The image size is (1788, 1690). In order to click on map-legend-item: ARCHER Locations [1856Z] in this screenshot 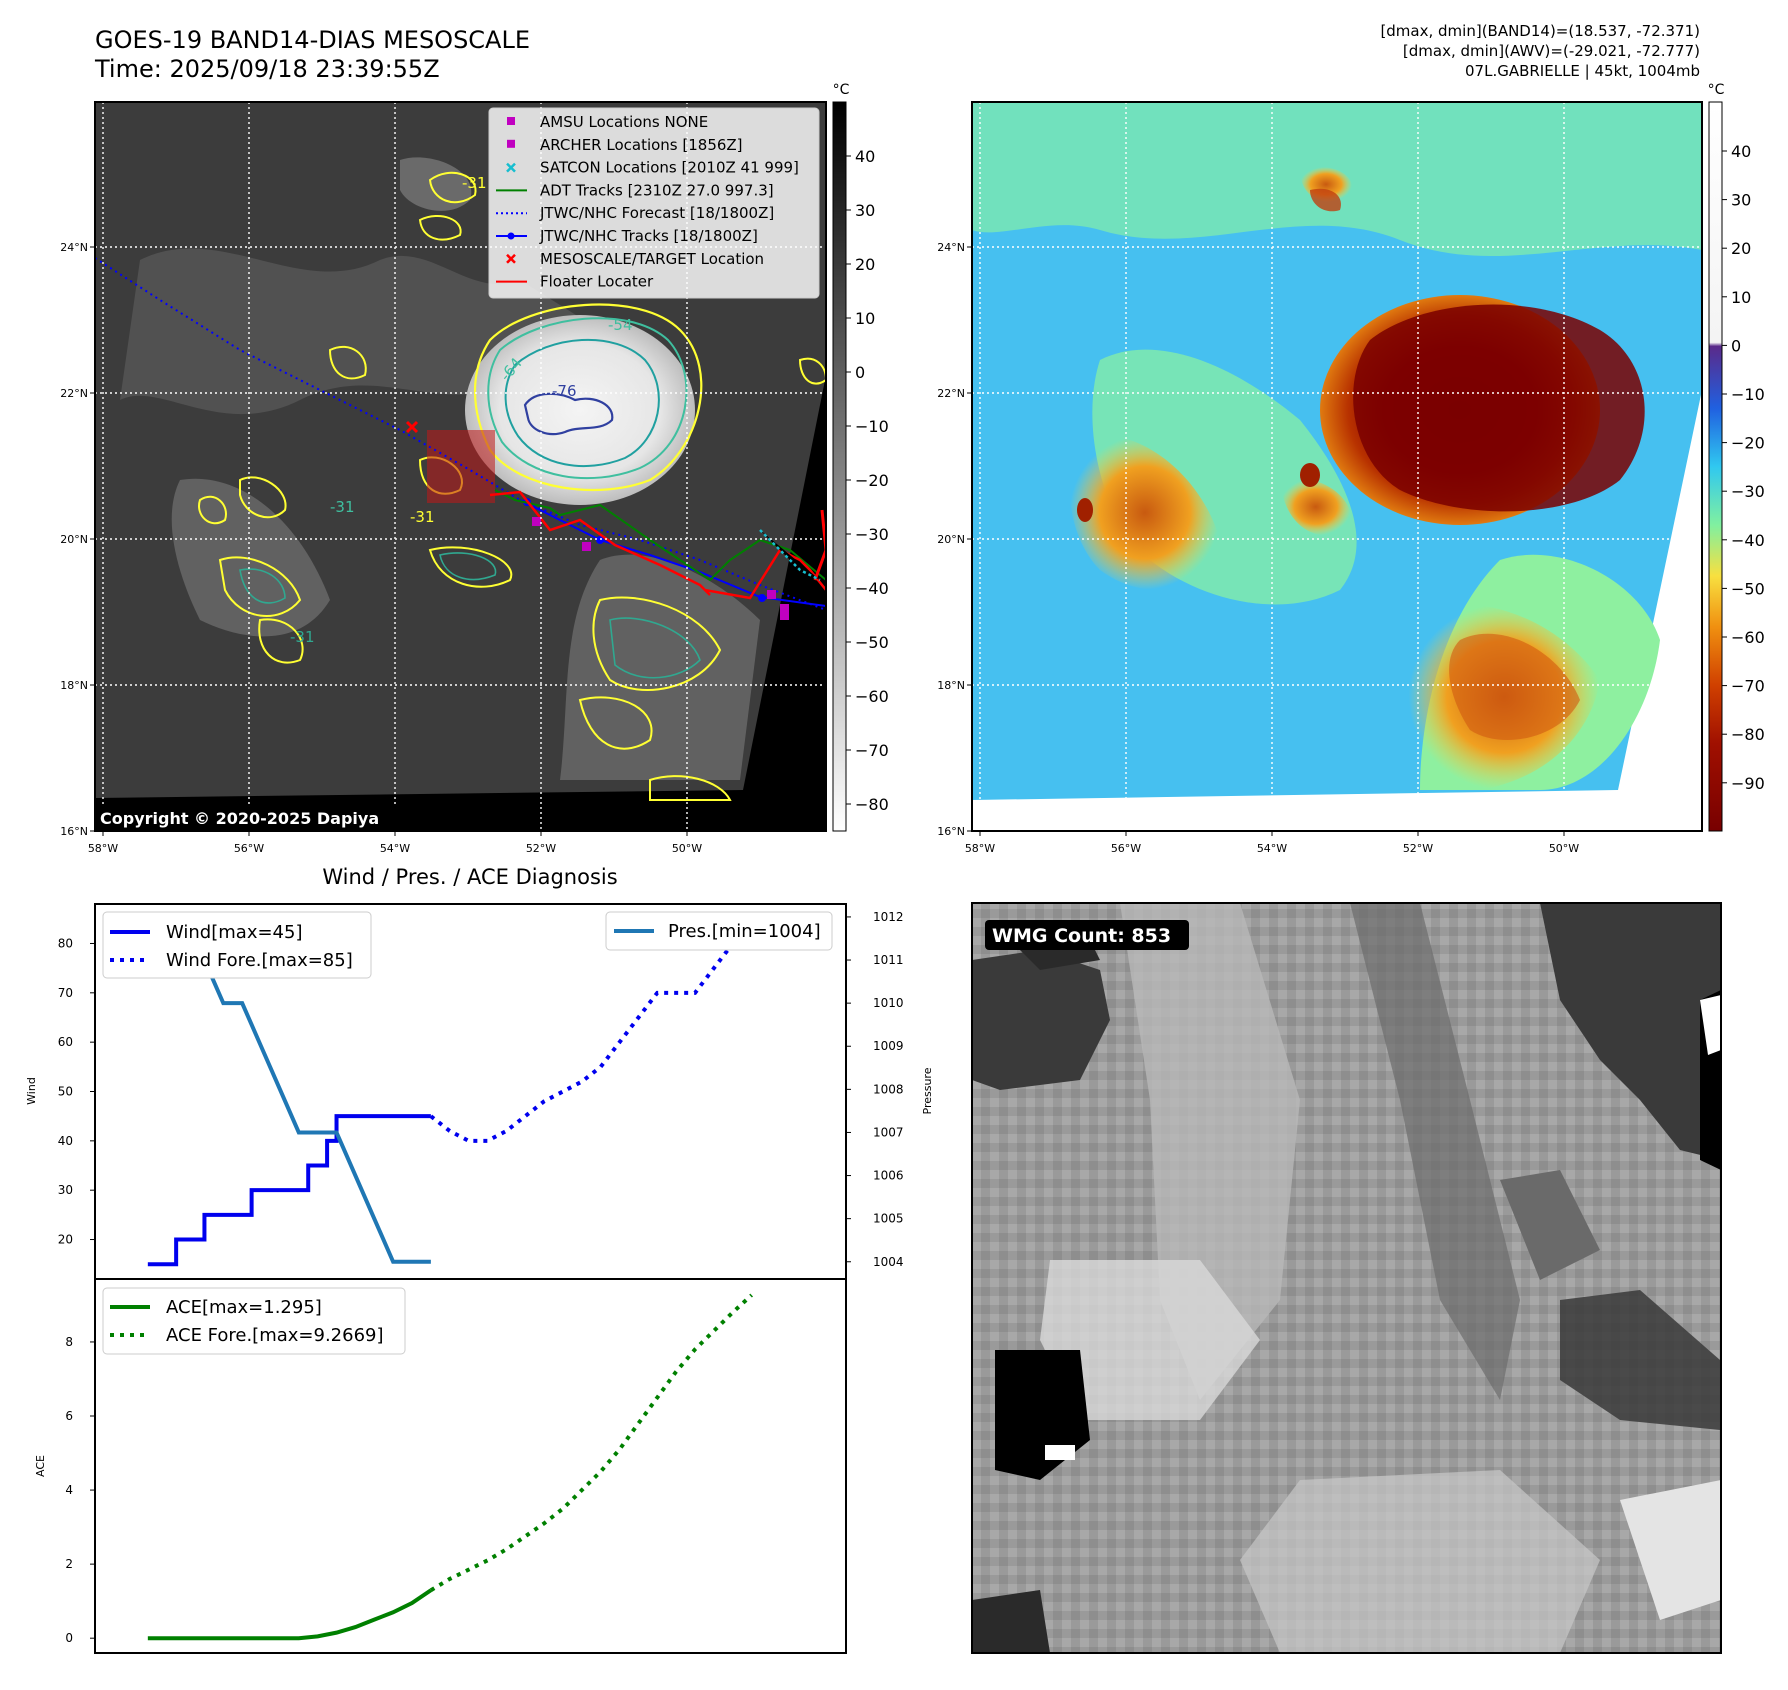, I will do `click(625, 145)`.